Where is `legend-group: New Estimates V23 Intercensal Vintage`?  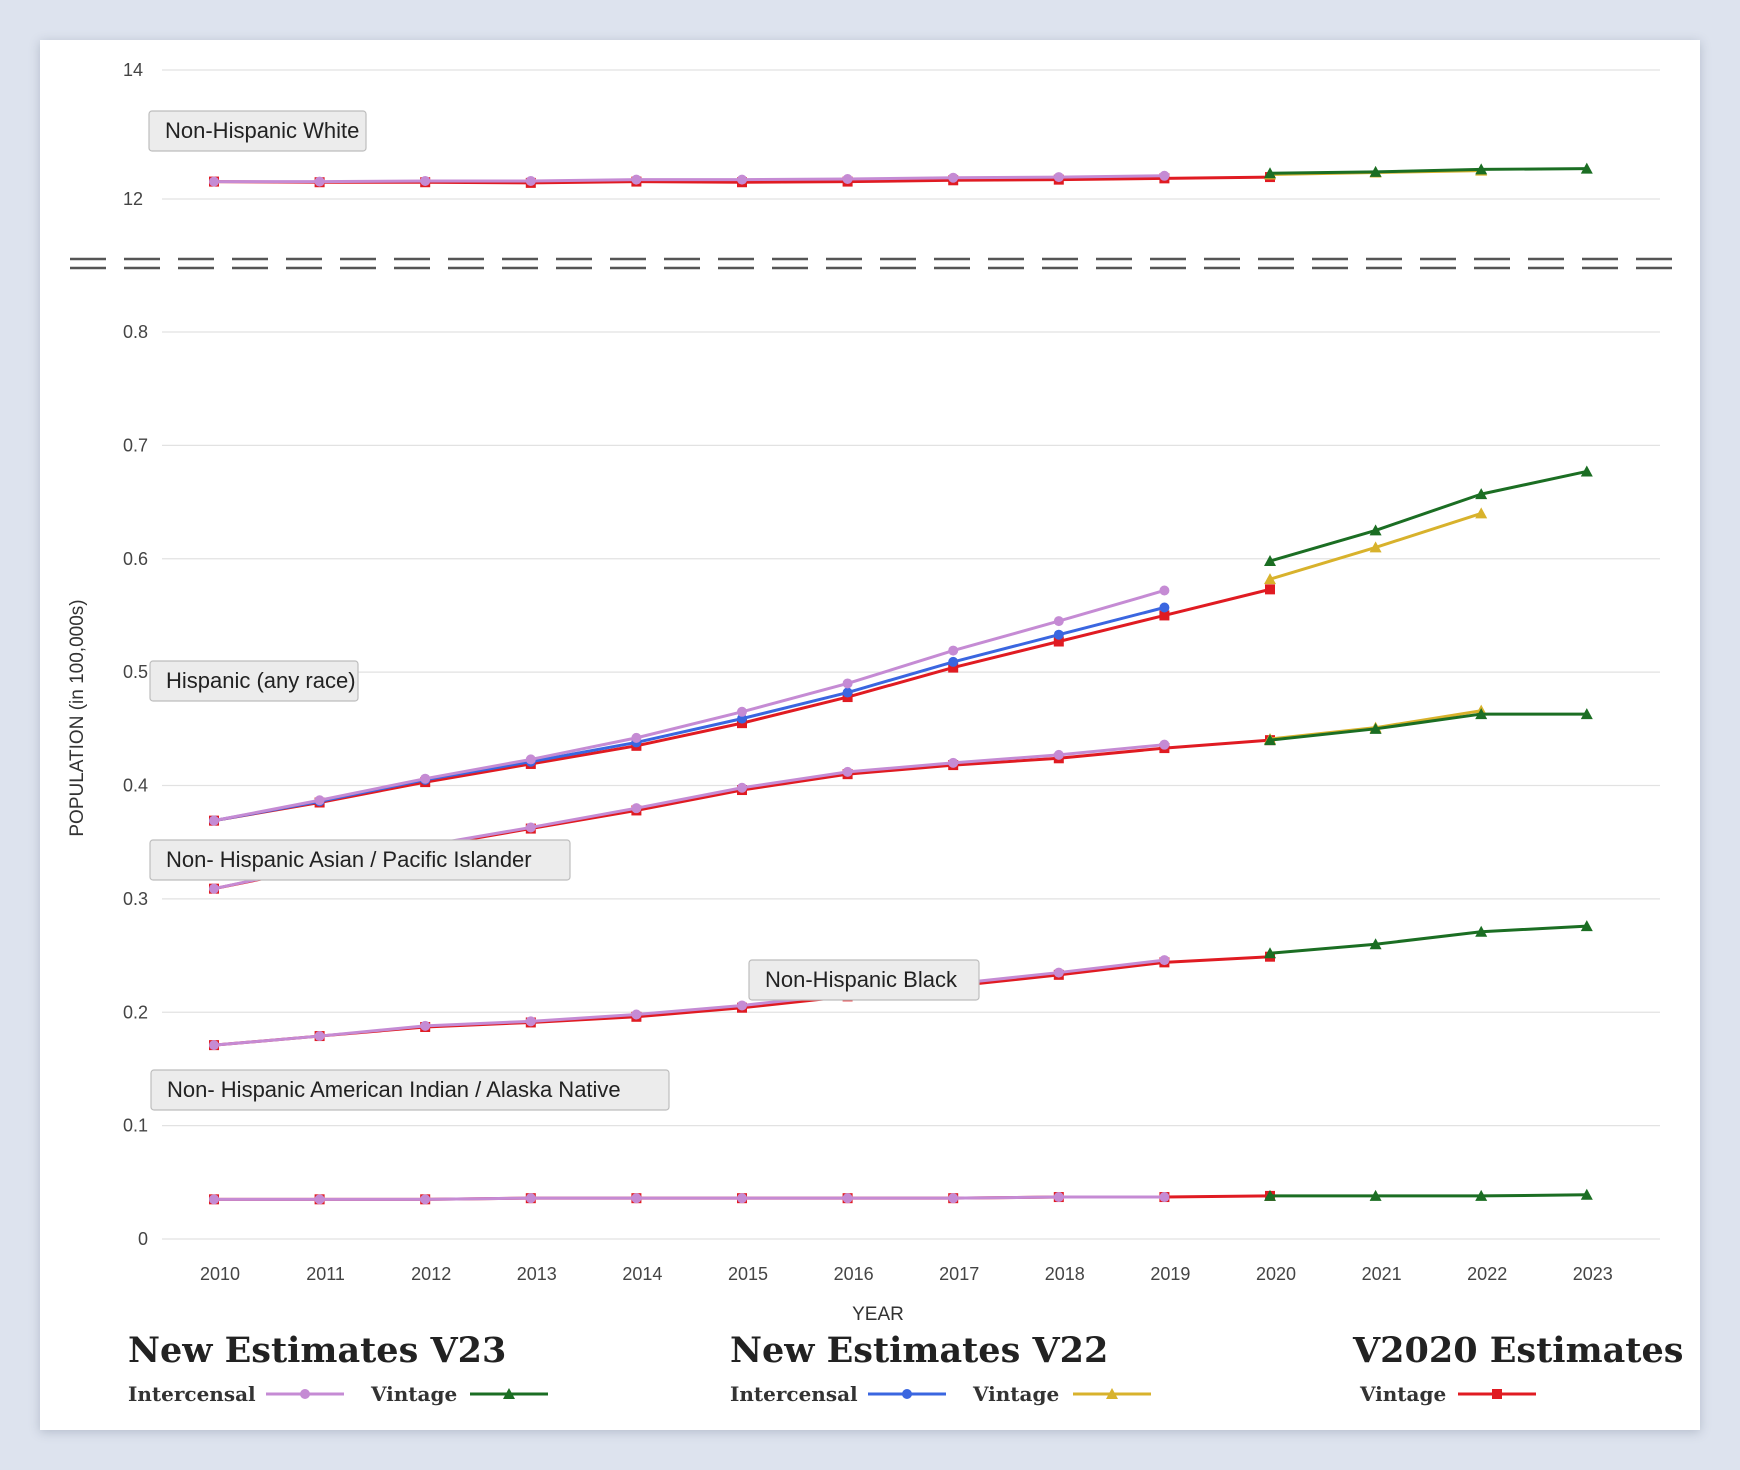 legend-group: New Estimates V23 Intercensal Vintage is located at coordinates (338, 1368).